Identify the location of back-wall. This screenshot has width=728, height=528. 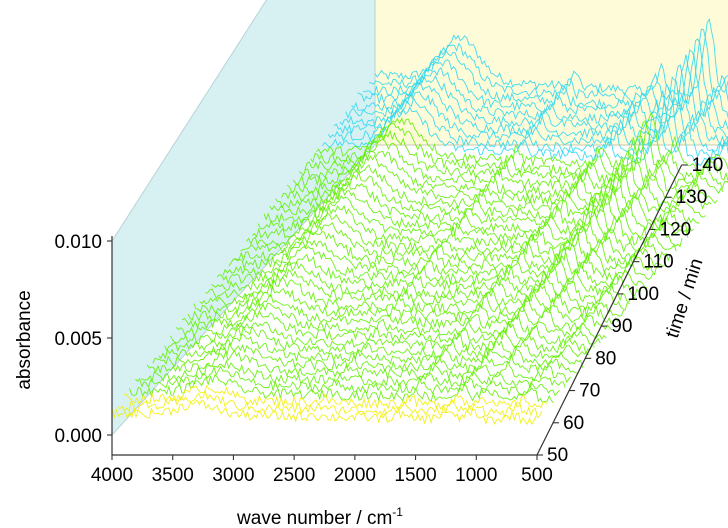
(551, 73).